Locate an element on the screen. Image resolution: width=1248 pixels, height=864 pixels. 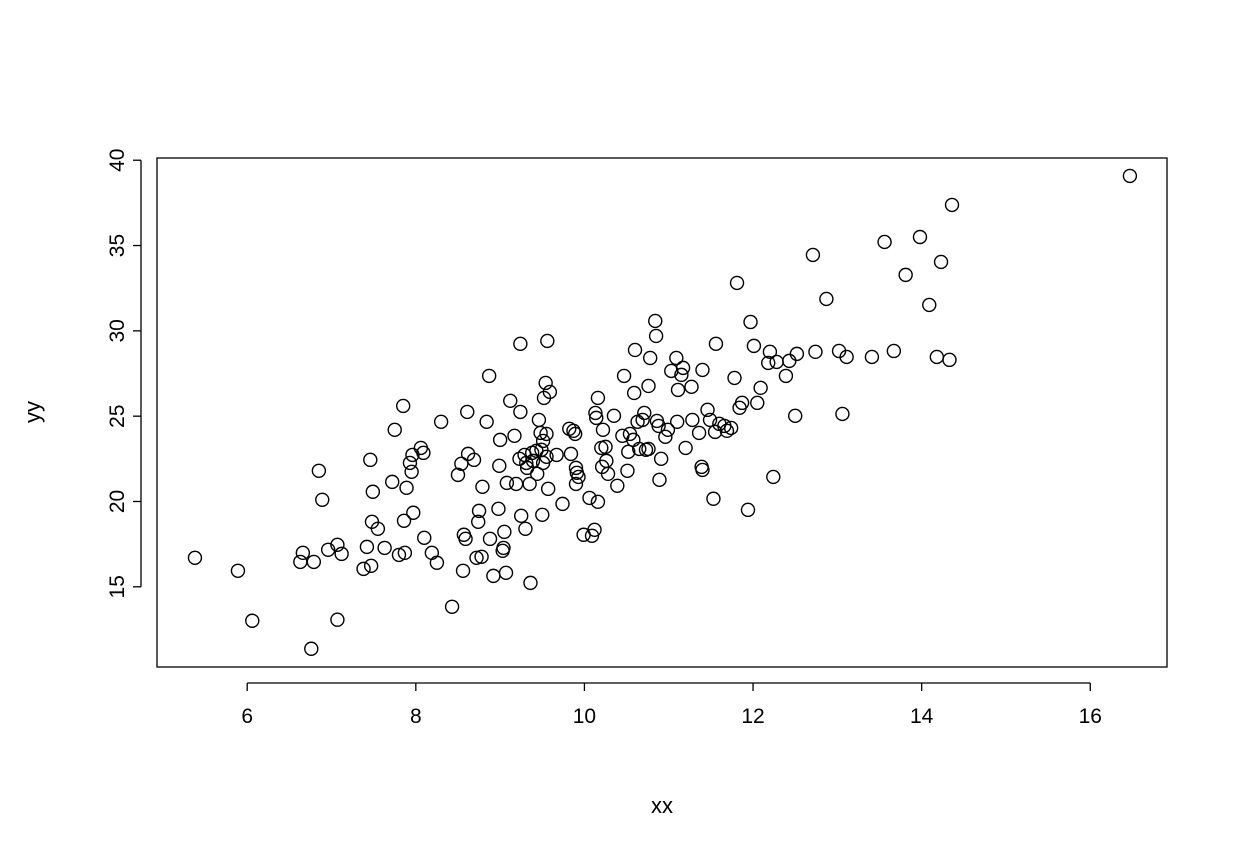
x-tick-label: 14 is located at coordinates (922, 716).